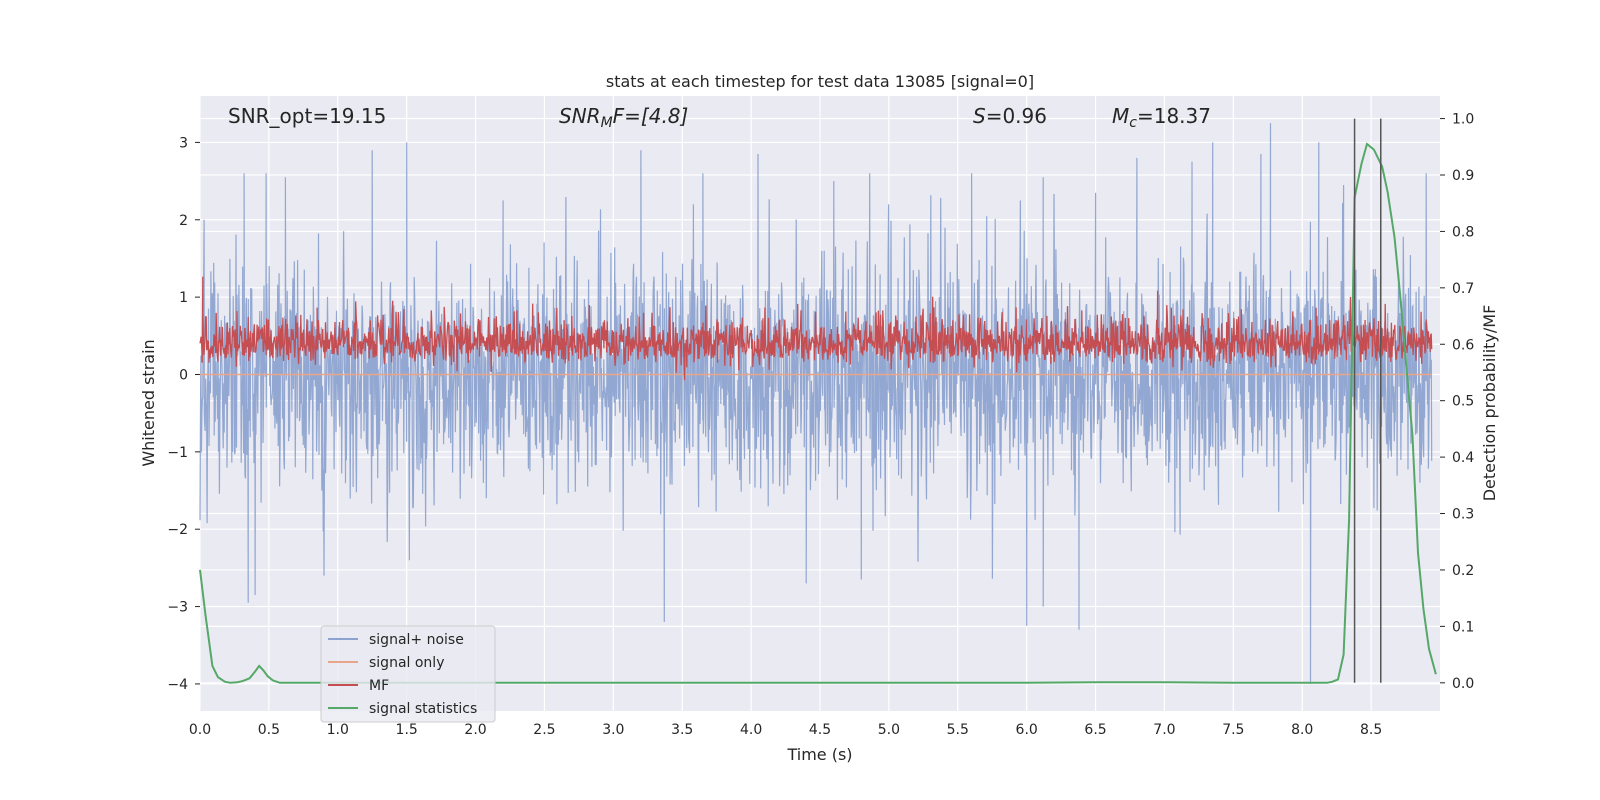 The height and width of the screenshot is (800, 1600). Describe the element at coordinates (177, 453) in the screenshot. I see `y-tick-label: −1` at that location.